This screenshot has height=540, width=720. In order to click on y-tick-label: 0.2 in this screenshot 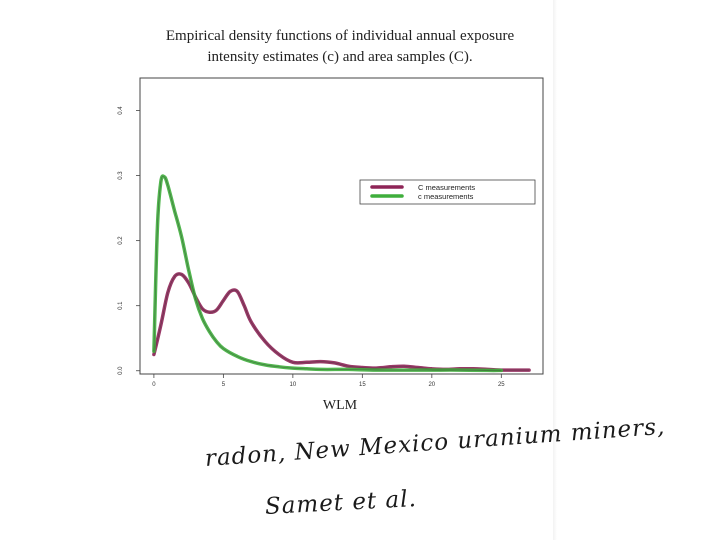, I will do `click(121, 240)`.